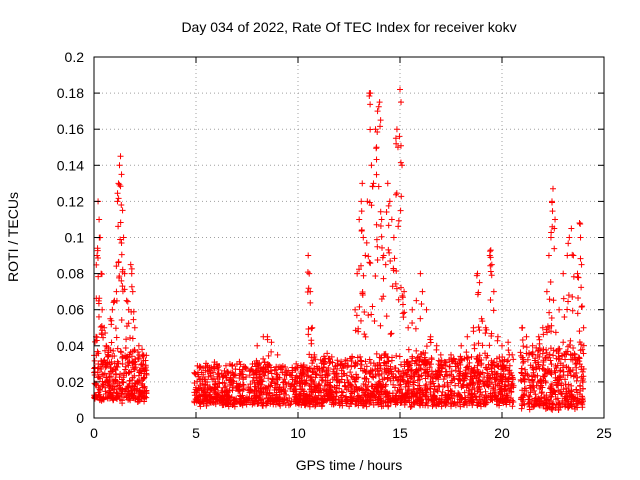 This screenshot has width=640, height=480. Describe the element at coordinates (70, 129) in the screenshot. I see `y-tick-label: 0.16` at that location.